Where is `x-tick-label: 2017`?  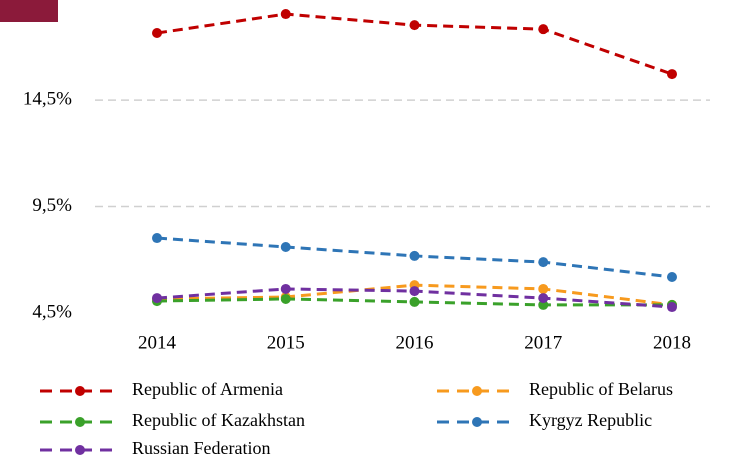
x-tick-label: 2017 is located at coordinates (543, 342).